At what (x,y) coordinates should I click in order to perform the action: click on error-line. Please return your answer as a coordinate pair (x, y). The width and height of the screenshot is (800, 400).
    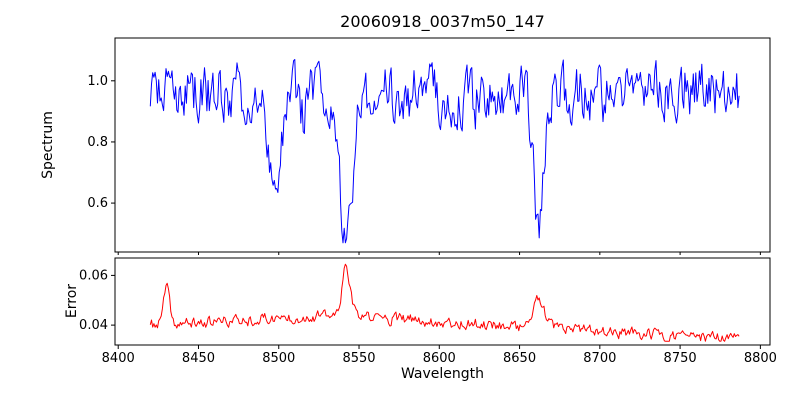
    Looking at the image, I should click on (444, 302).